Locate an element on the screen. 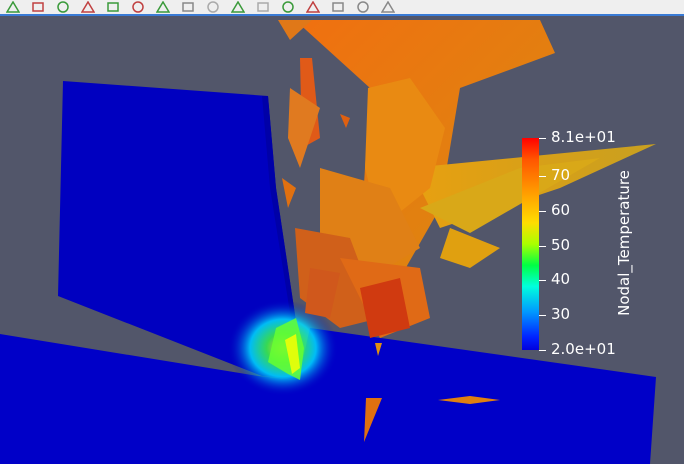 The image size is (684, 464). select-blocks-button is located at coordinates (138, 7).